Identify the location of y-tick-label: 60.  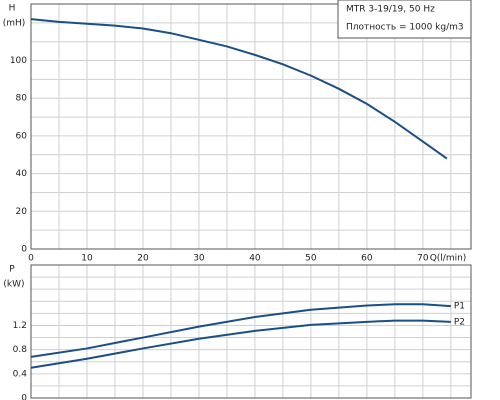
(22, 136).